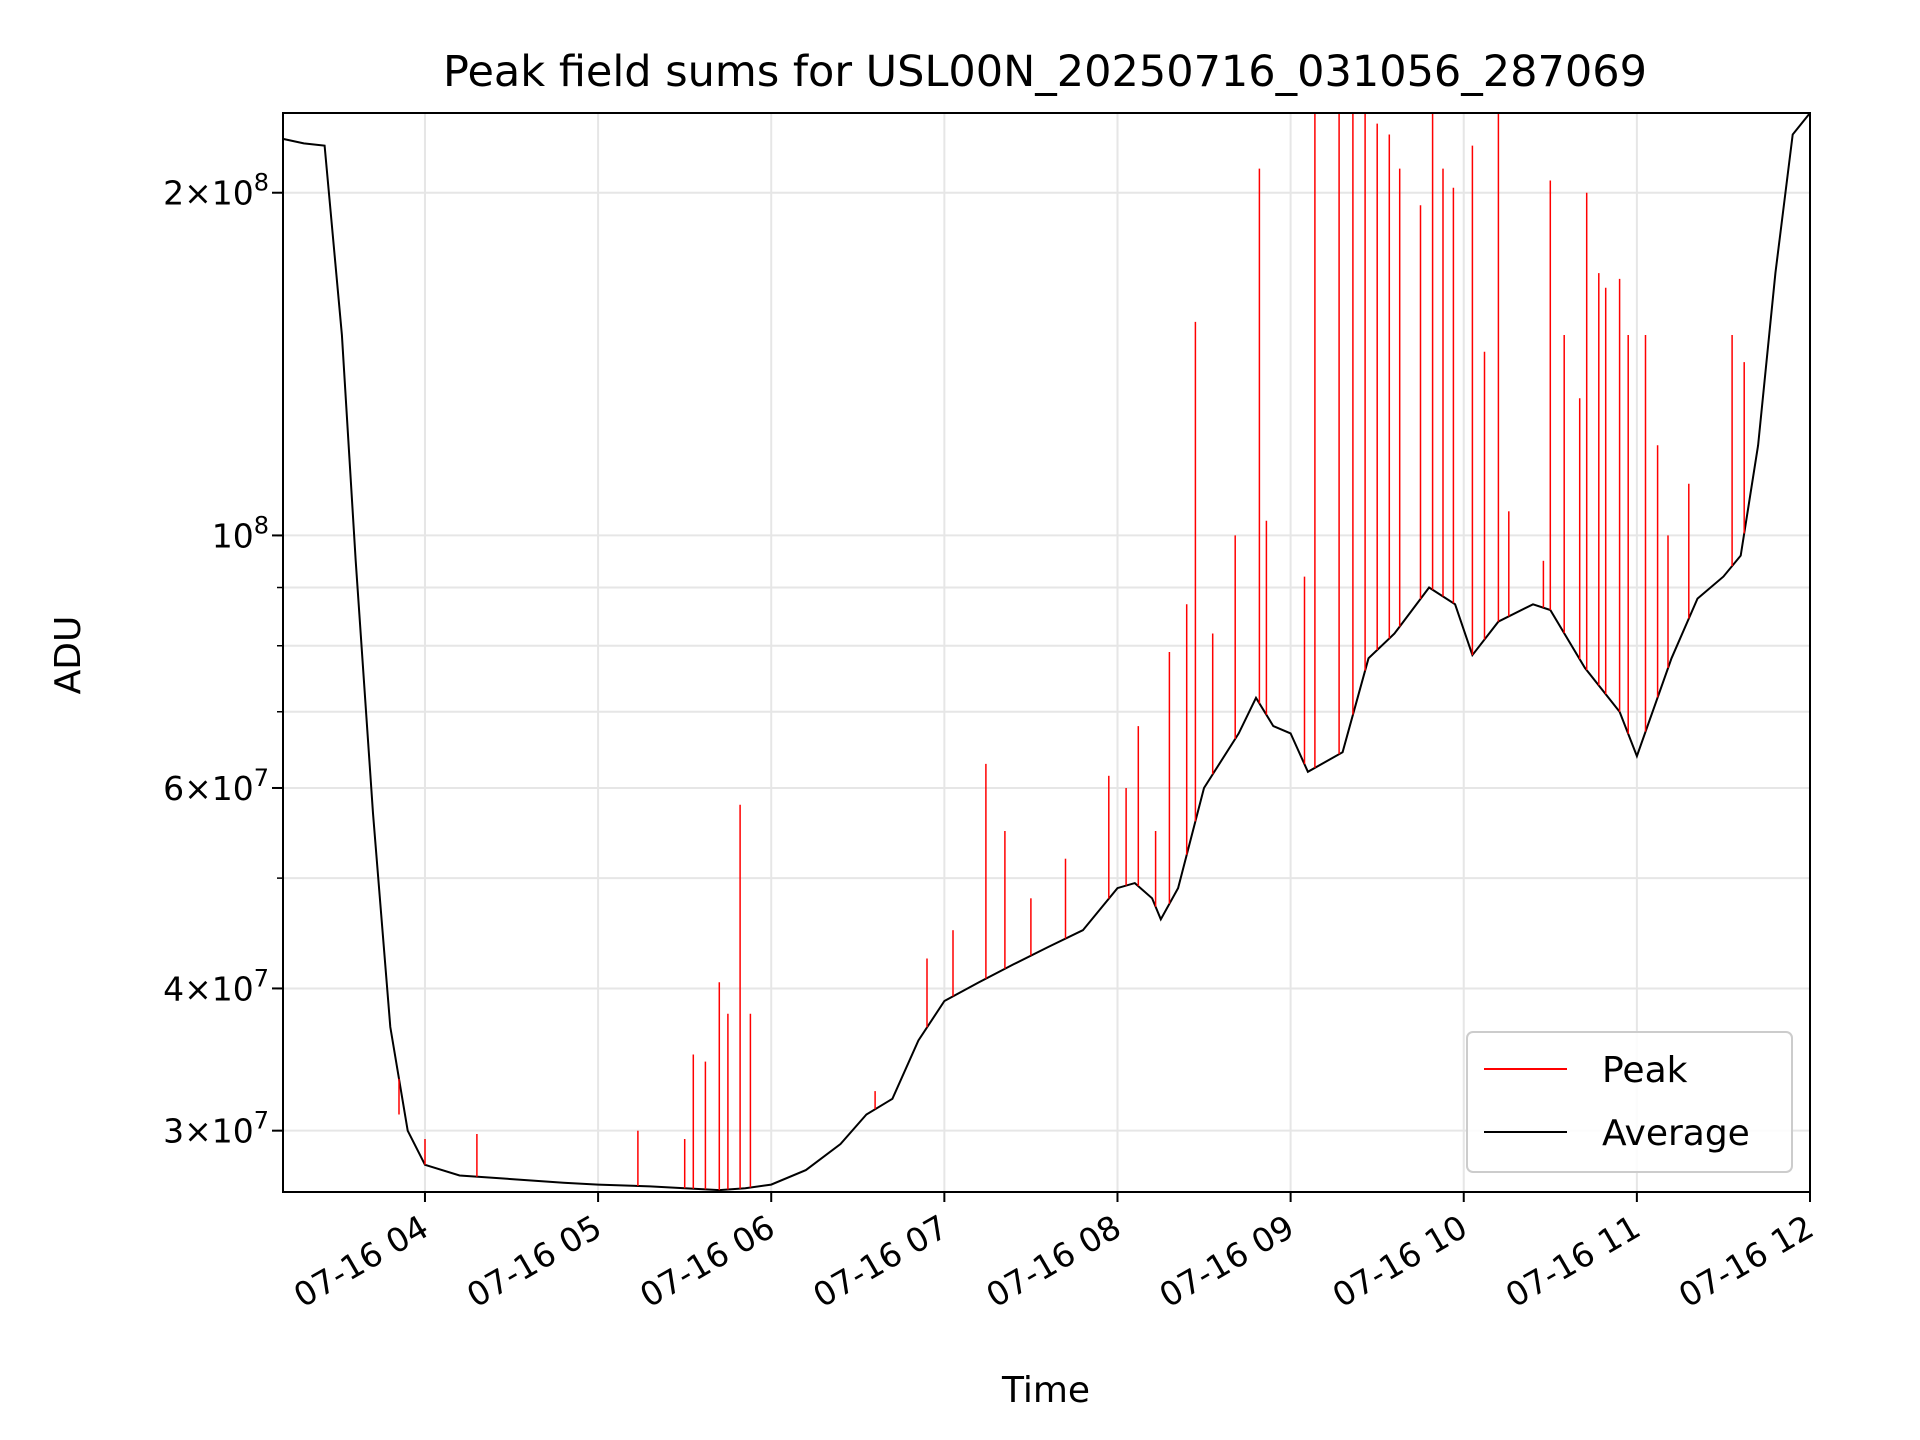  I want to click on x-axis-label: Time, so click(1045, 1390).